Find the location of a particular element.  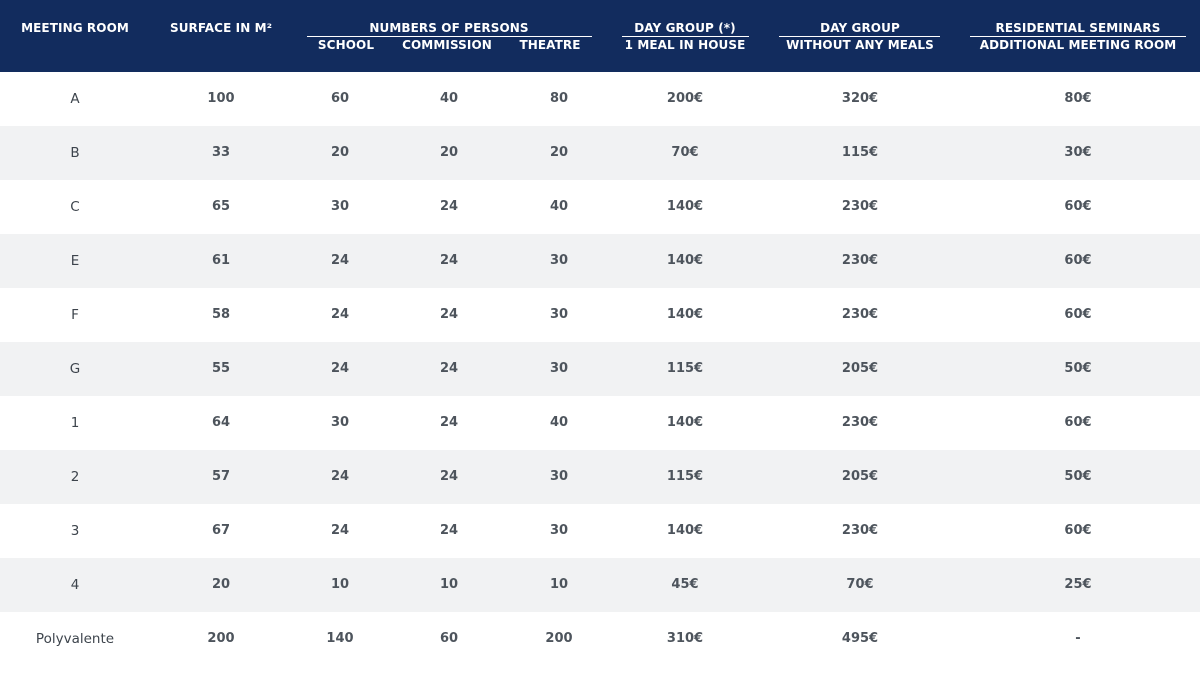

cell-commission: 40 is located at coordinates (449, 98).